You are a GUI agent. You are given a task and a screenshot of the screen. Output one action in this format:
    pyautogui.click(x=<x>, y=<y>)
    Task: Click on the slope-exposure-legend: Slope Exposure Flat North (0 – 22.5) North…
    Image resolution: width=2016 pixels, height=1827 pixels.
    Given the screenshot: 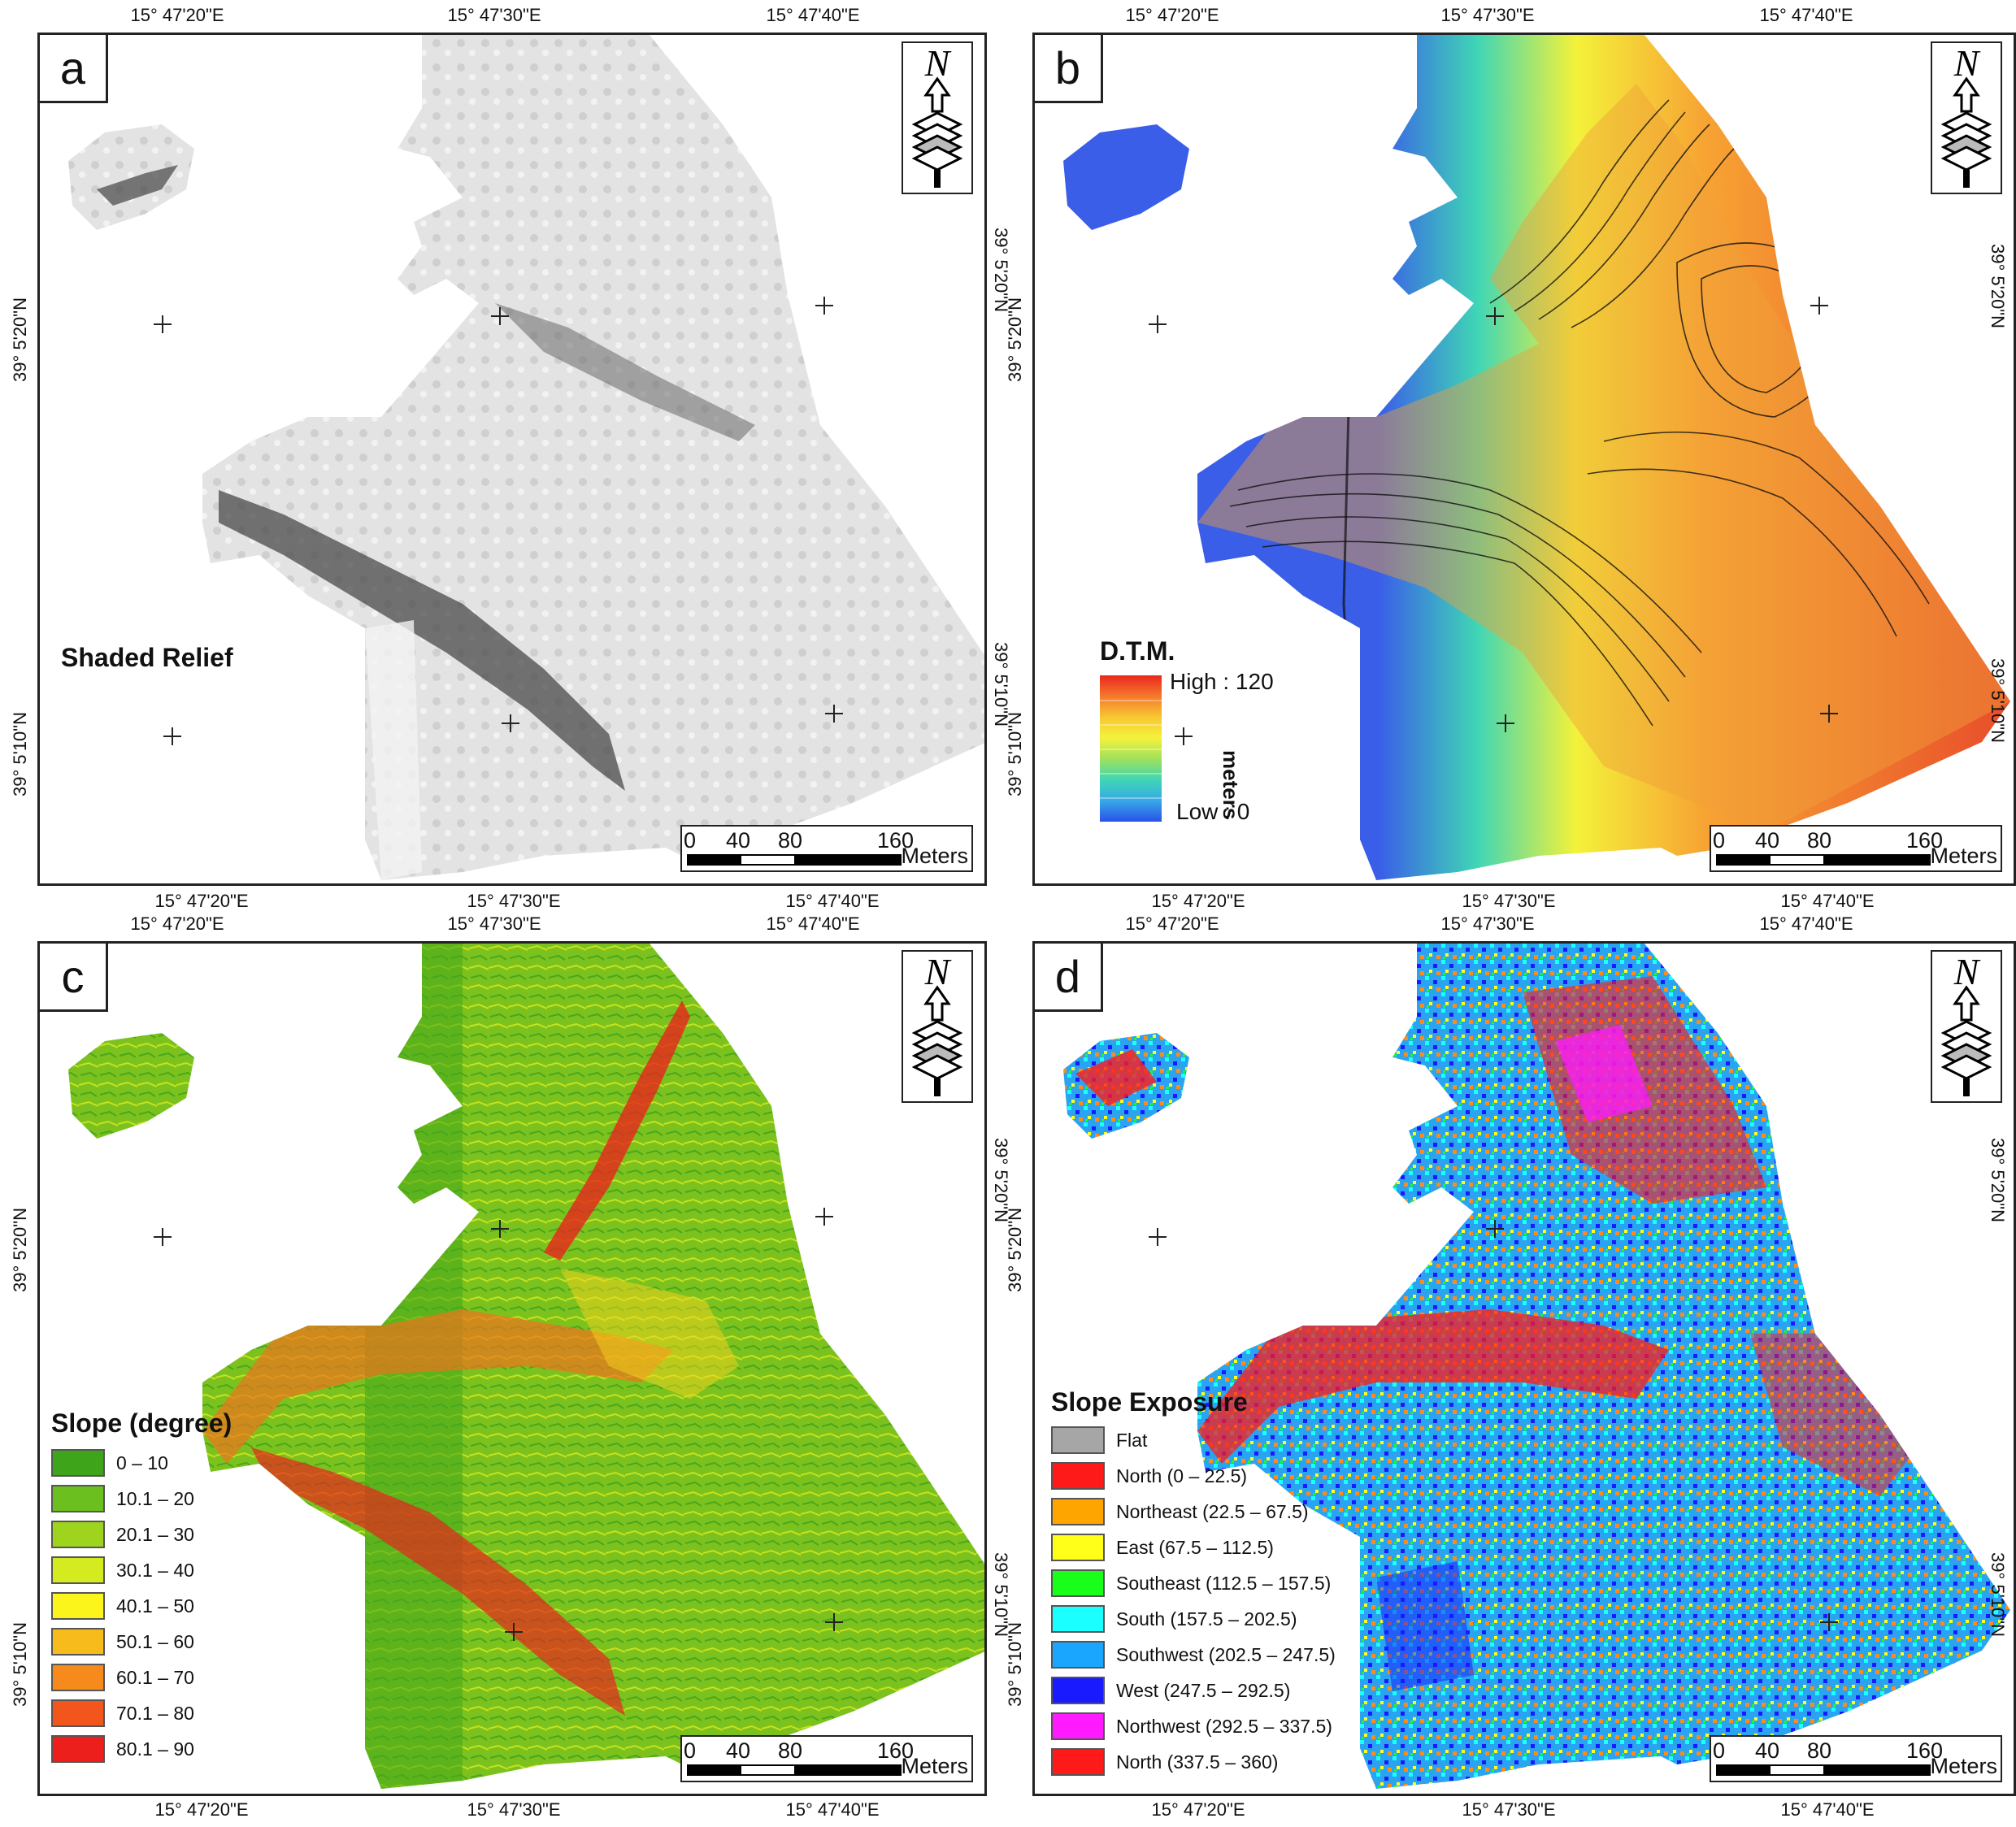 What is the action you would take?
    pyautogui.click(x=1193, y=1583)
    